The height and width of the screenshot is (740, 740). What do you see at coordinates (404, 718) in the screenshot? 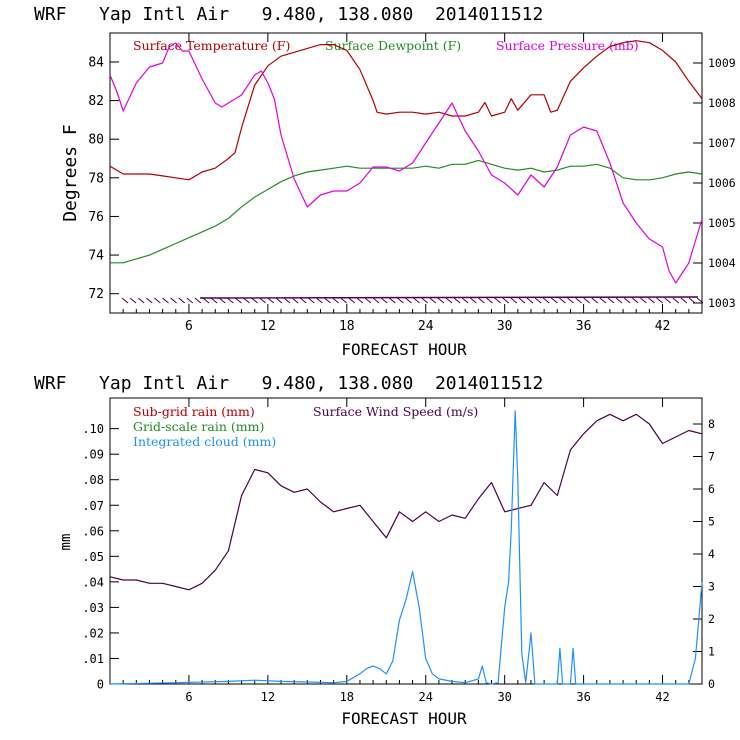
I see `panel2-x-axis-label: FORECAST HOUR` at bounding box center [404, 718].